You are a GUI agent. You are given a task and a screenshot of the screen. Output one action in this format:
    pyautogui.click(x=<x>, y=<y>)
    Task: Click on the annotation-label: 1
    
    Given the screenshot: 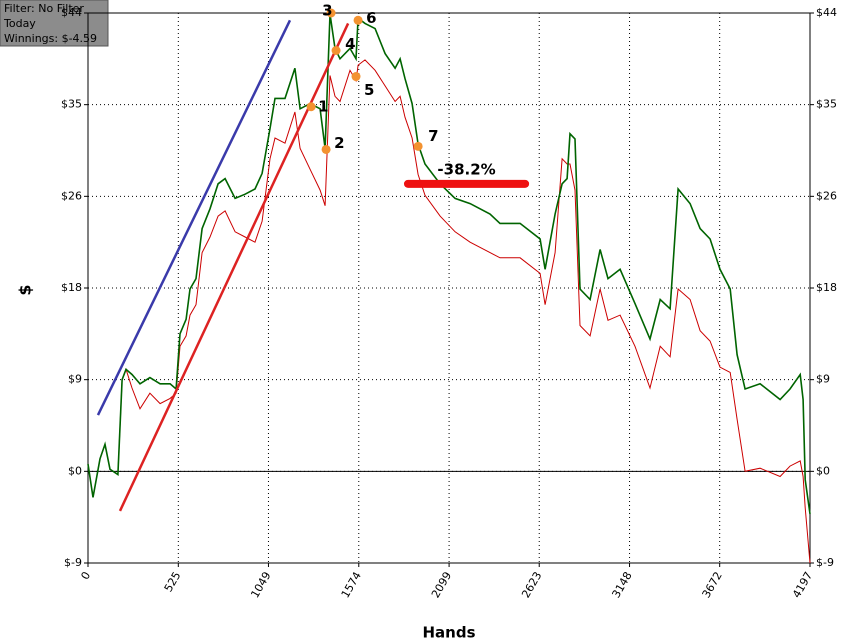 What is the action you would take?
    pyautogui.click(x=323, y=106)
    